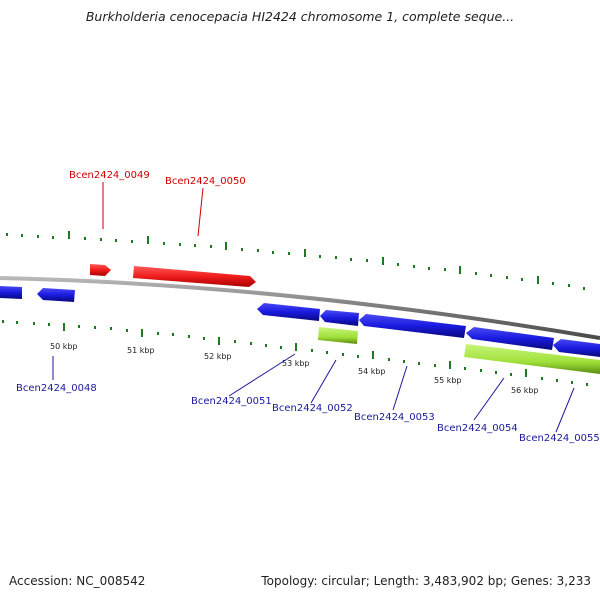 This screenshot has width=600, height=600. Describe the element at coordinates (56, 295) in the screenshot. I see `gene-0048-arrow` at that location.